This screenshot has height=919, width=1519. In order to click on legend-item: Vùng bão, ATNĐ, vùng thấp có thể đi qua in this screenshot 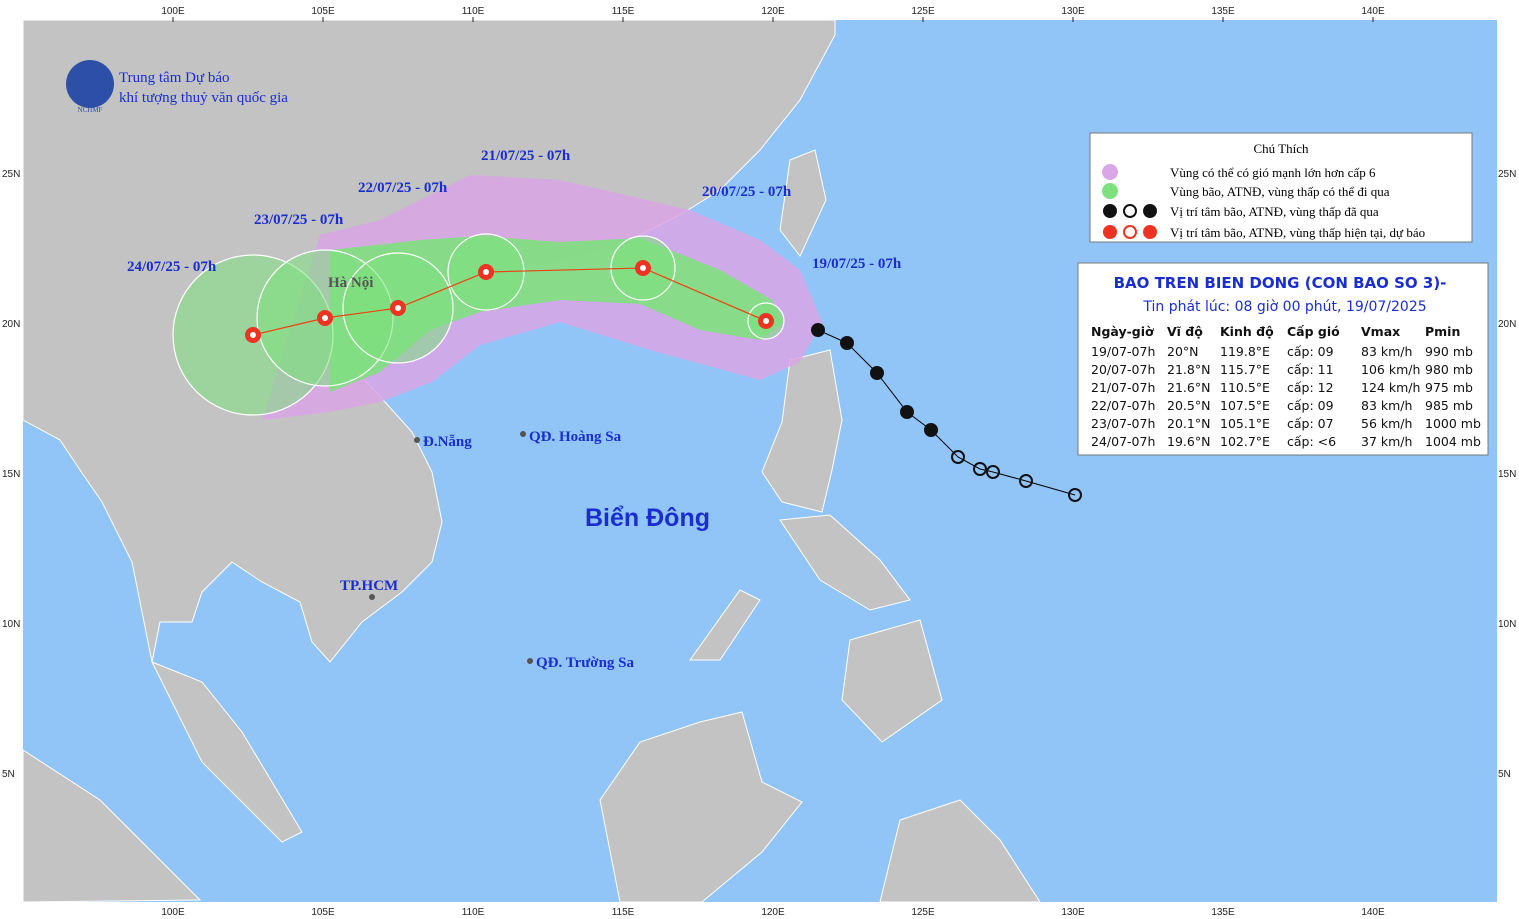, I will do `click(1280, 191)`.